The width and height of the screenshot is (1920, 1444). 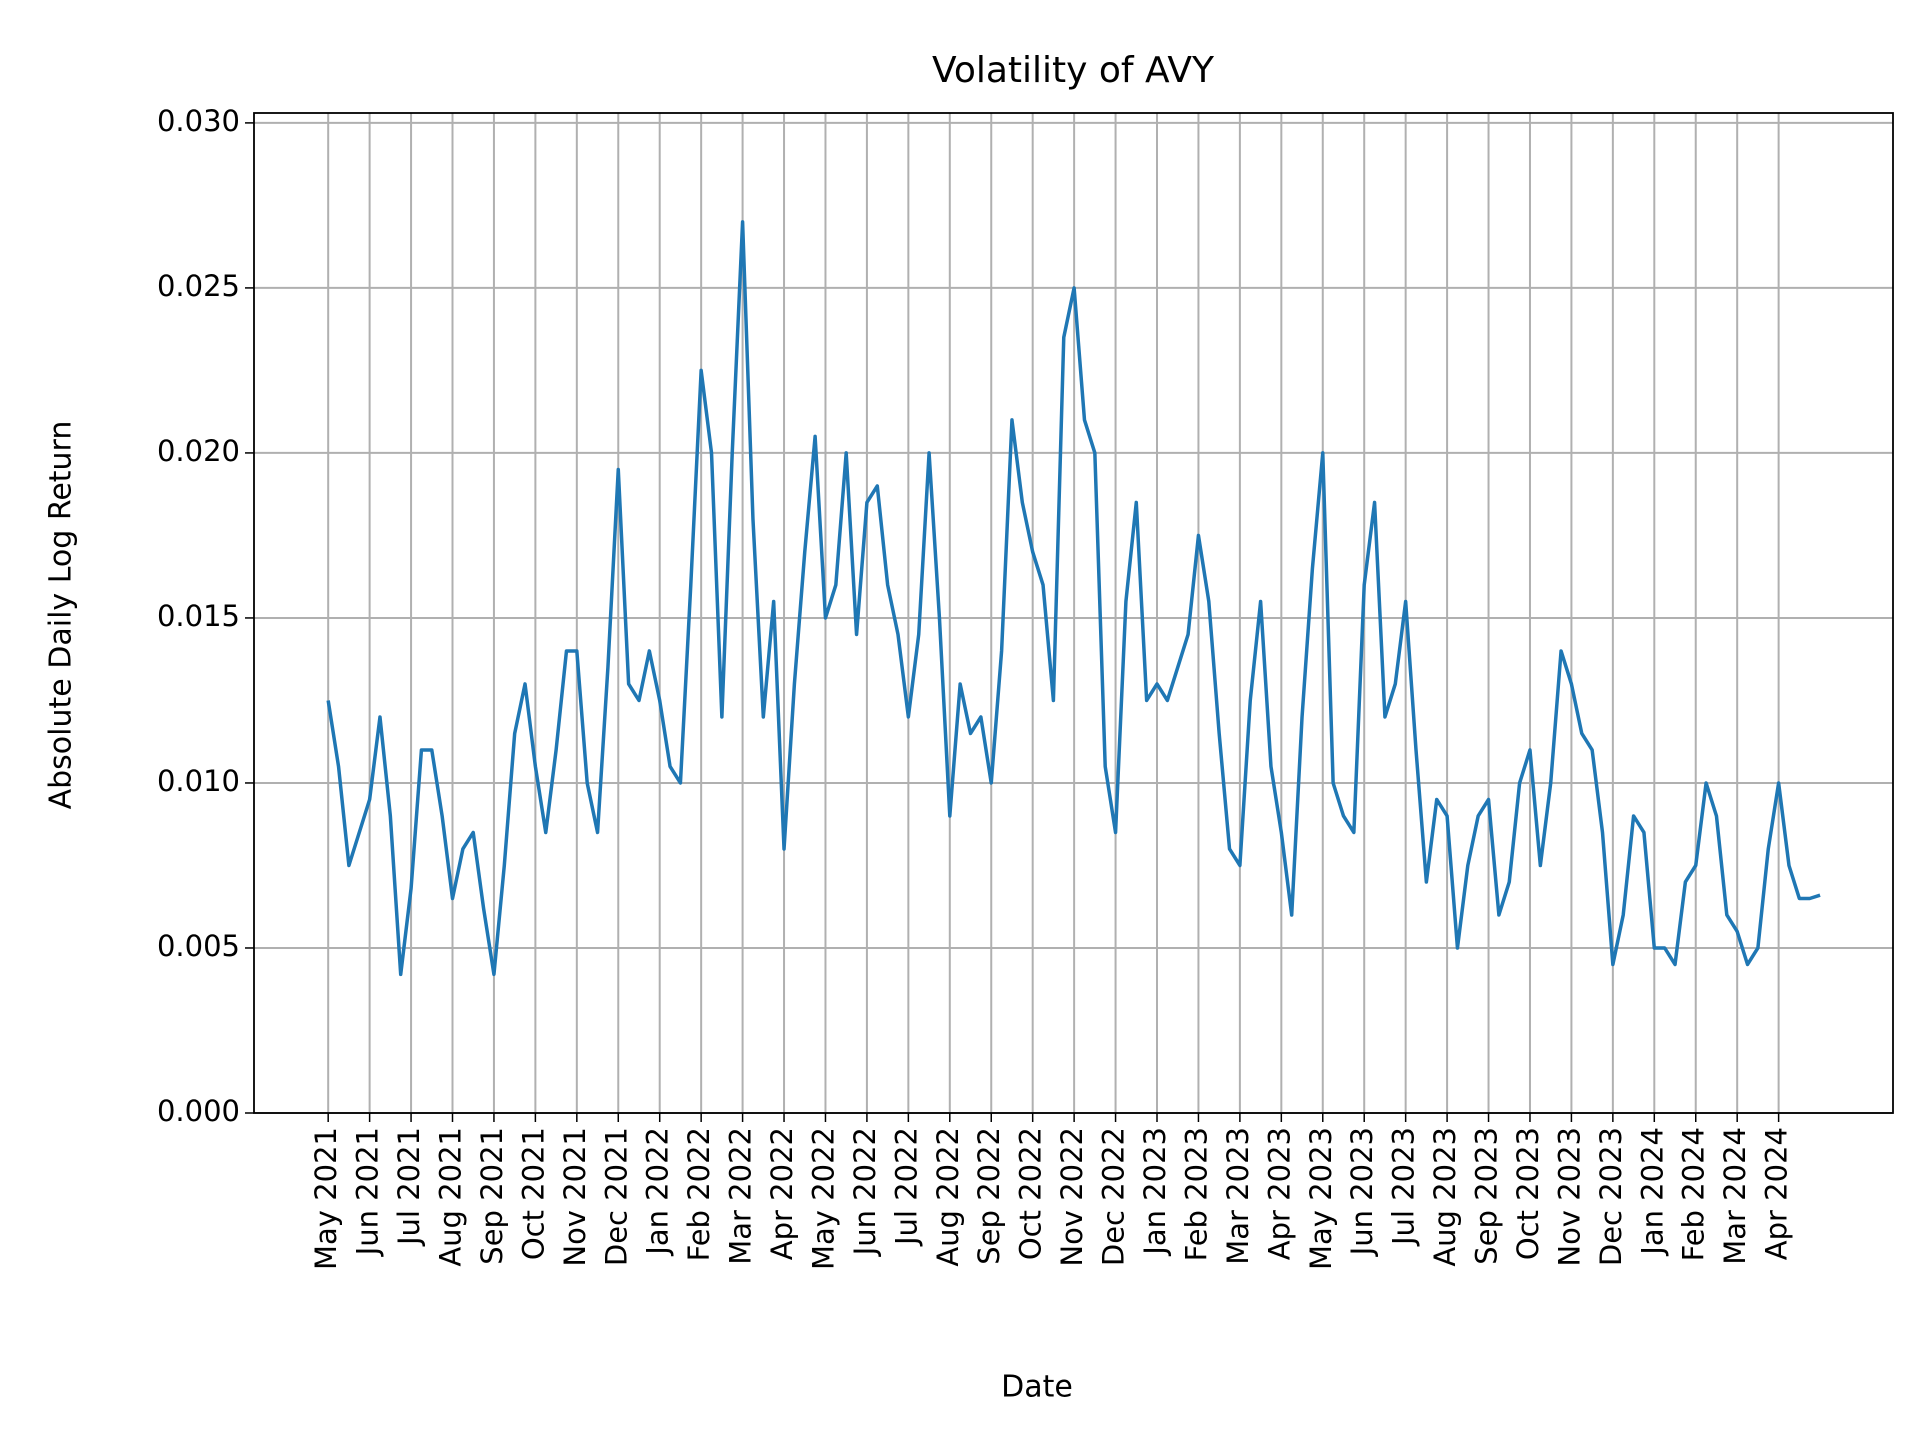 I want to click on x-tick-label: Feb 2023, so click(x=1196, y=1194).